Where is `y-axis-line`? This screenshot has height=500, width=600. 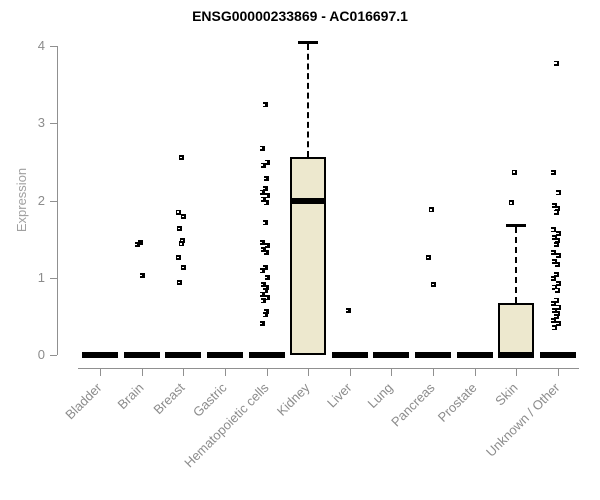 y-axis-line is located at coordinates (57, 200).